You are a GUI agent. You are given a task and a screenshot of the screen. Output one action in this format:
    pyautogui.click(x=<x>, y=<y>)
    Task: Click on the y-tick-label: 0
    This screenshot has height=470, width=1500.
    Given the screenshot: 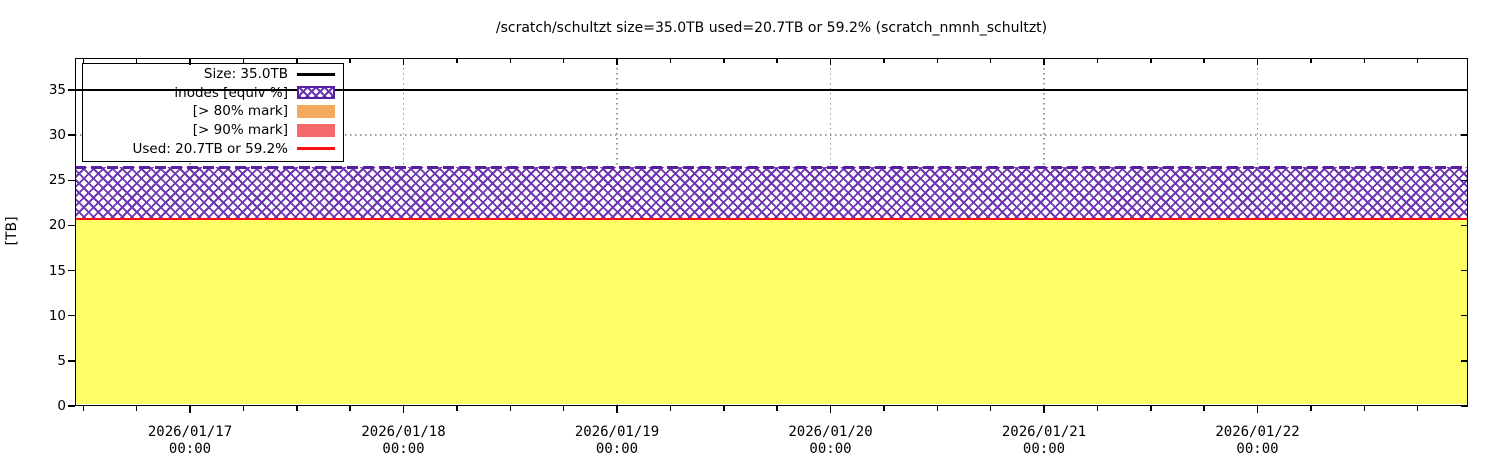 What is the action you would take?
    pyautogui.click(x=61, y=406)
    